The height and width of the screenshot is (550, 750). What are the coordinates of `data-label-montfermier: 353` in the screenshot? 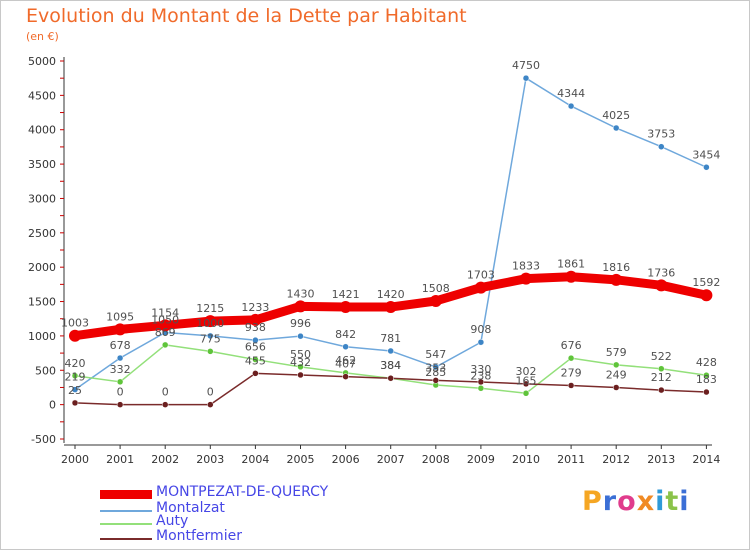 It's located at (435, 367).